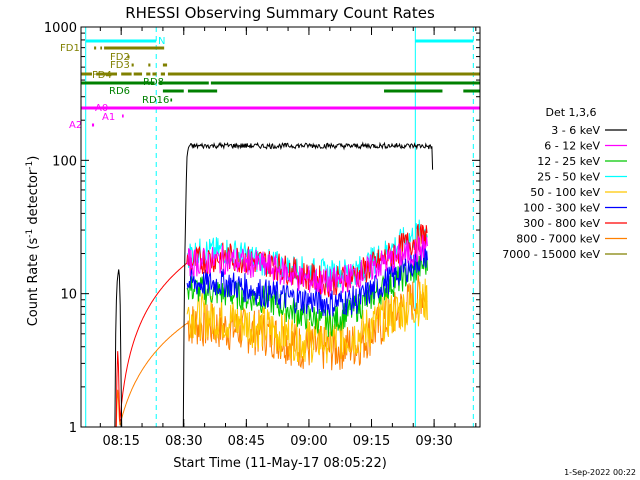  Describe the element at coordinates (561, 223) in the screenshot. I see `legend-label: 300 - 800 keV` at that location.